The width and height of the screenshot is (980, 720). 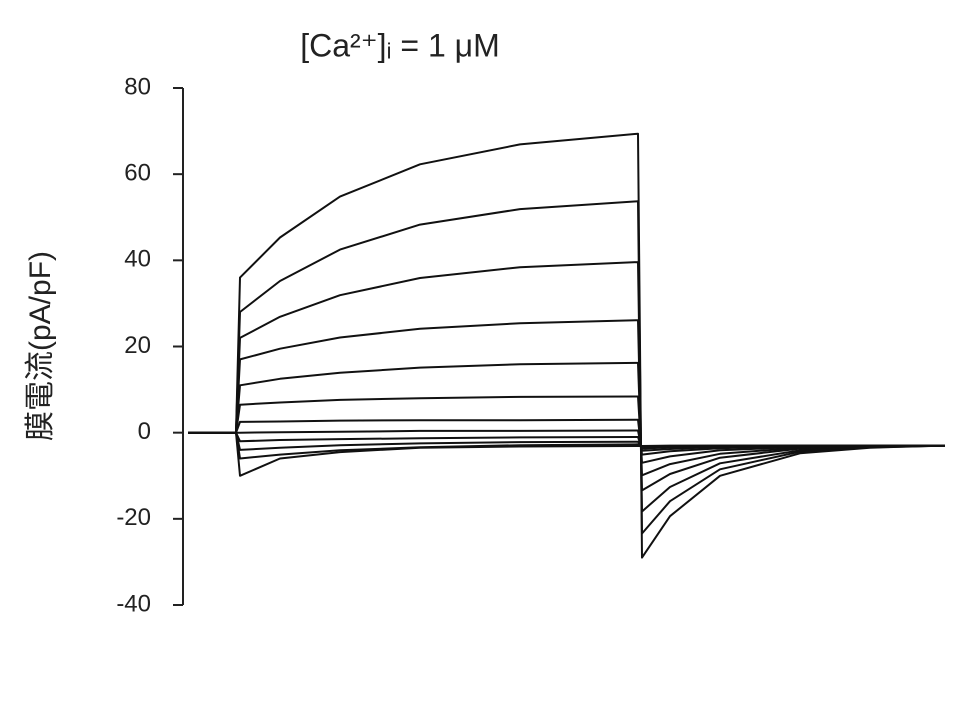 I want to click on y-tick-label: 20, so click(x=137, y=345).